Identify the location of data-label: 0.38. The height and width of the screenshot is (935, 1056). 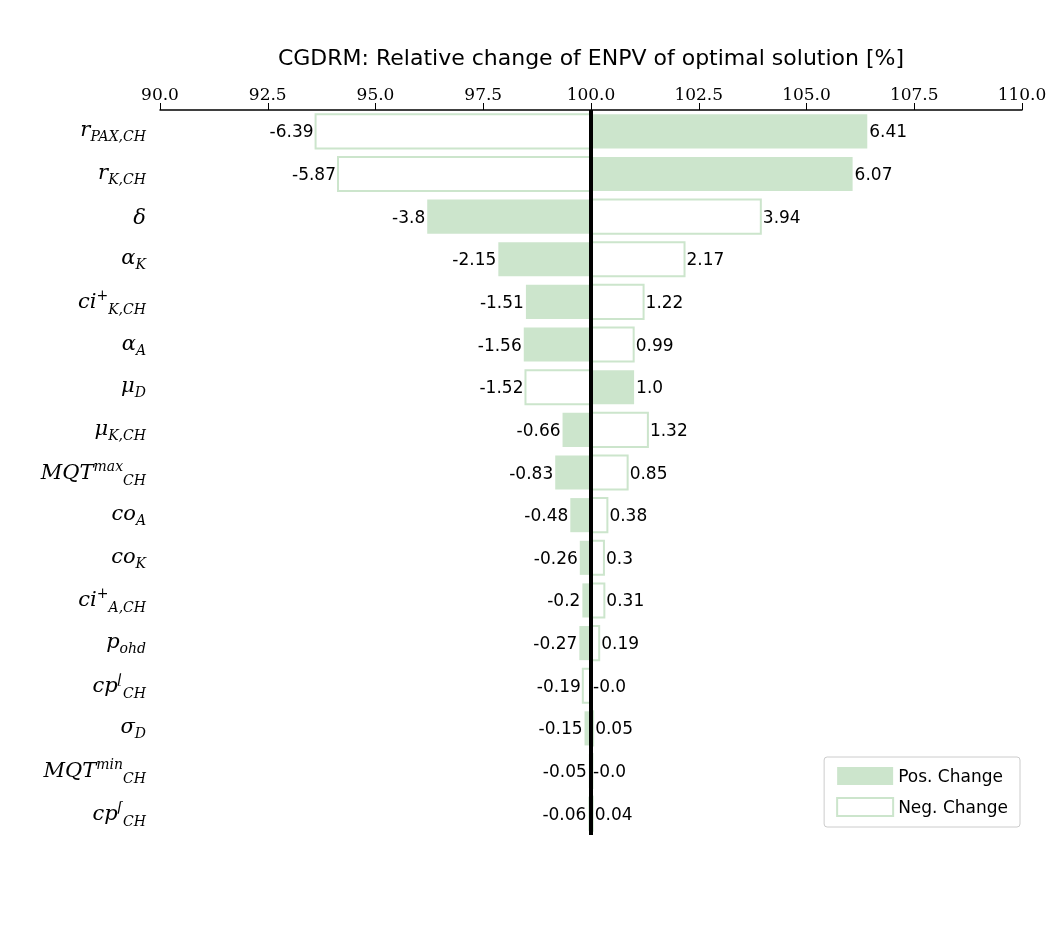
(628, 515).